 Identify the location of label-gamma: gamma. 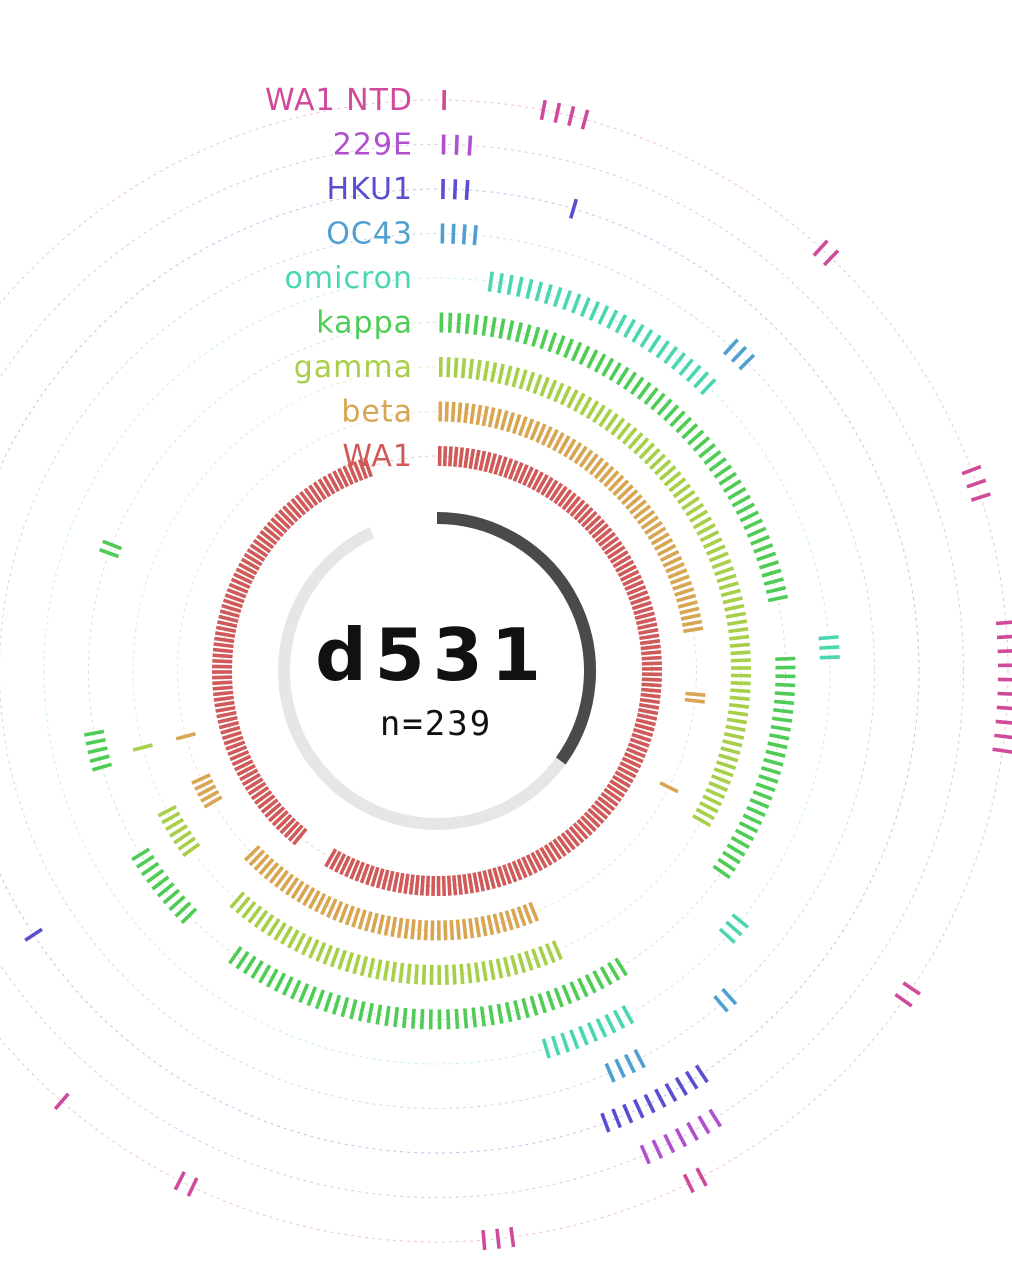
(353, 367).